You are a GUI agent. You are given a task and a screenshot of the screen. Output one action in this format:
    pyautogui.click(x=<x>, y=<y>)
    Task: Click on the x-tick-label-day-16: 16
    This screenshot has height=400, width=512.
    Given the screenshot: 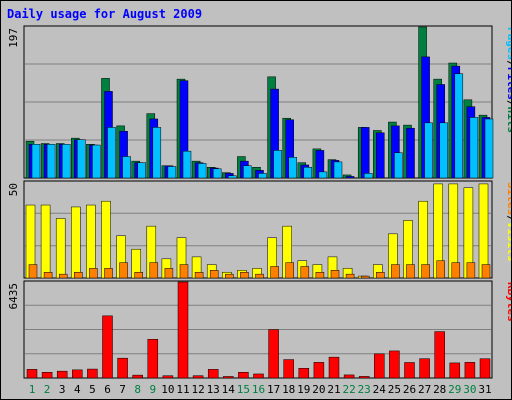 What is the action you would take?
    pyautogui.click(x=258, y=389)
    